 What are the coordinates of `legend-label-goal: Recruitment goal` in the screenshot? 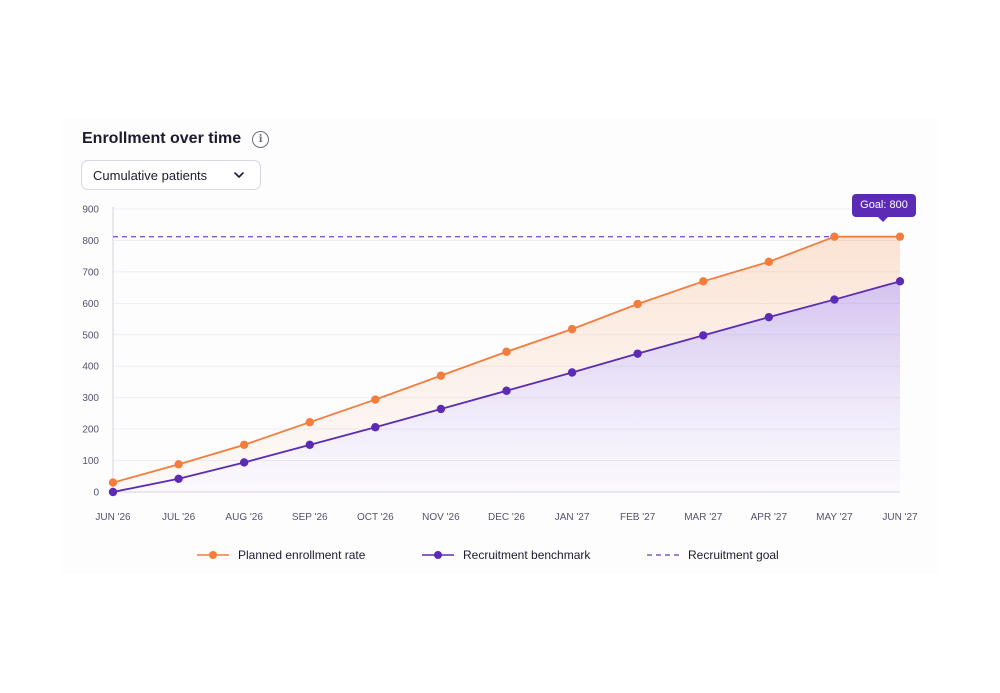 It's located at (733, 555).